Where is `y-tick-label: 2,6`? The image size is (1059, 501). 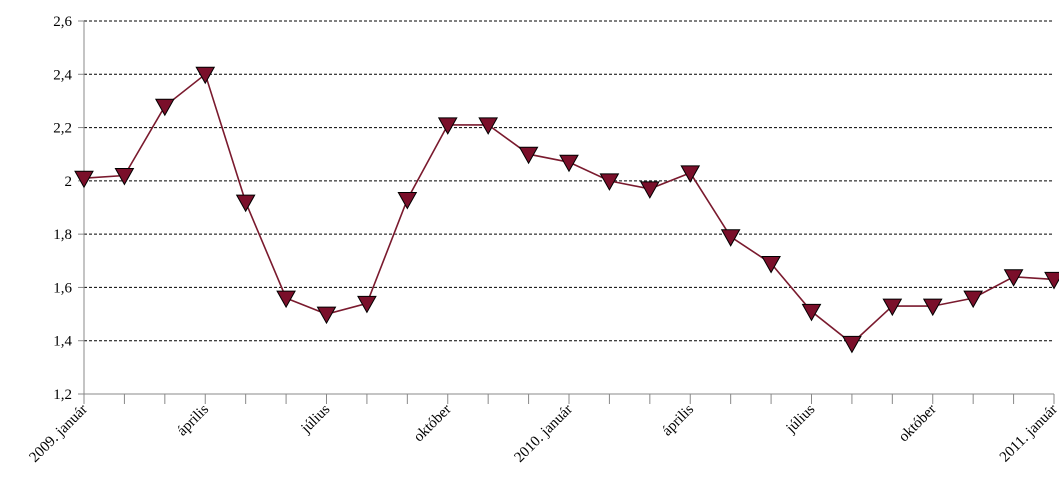 y-tick-label: 2,6 is located at coordinates (62, 22).